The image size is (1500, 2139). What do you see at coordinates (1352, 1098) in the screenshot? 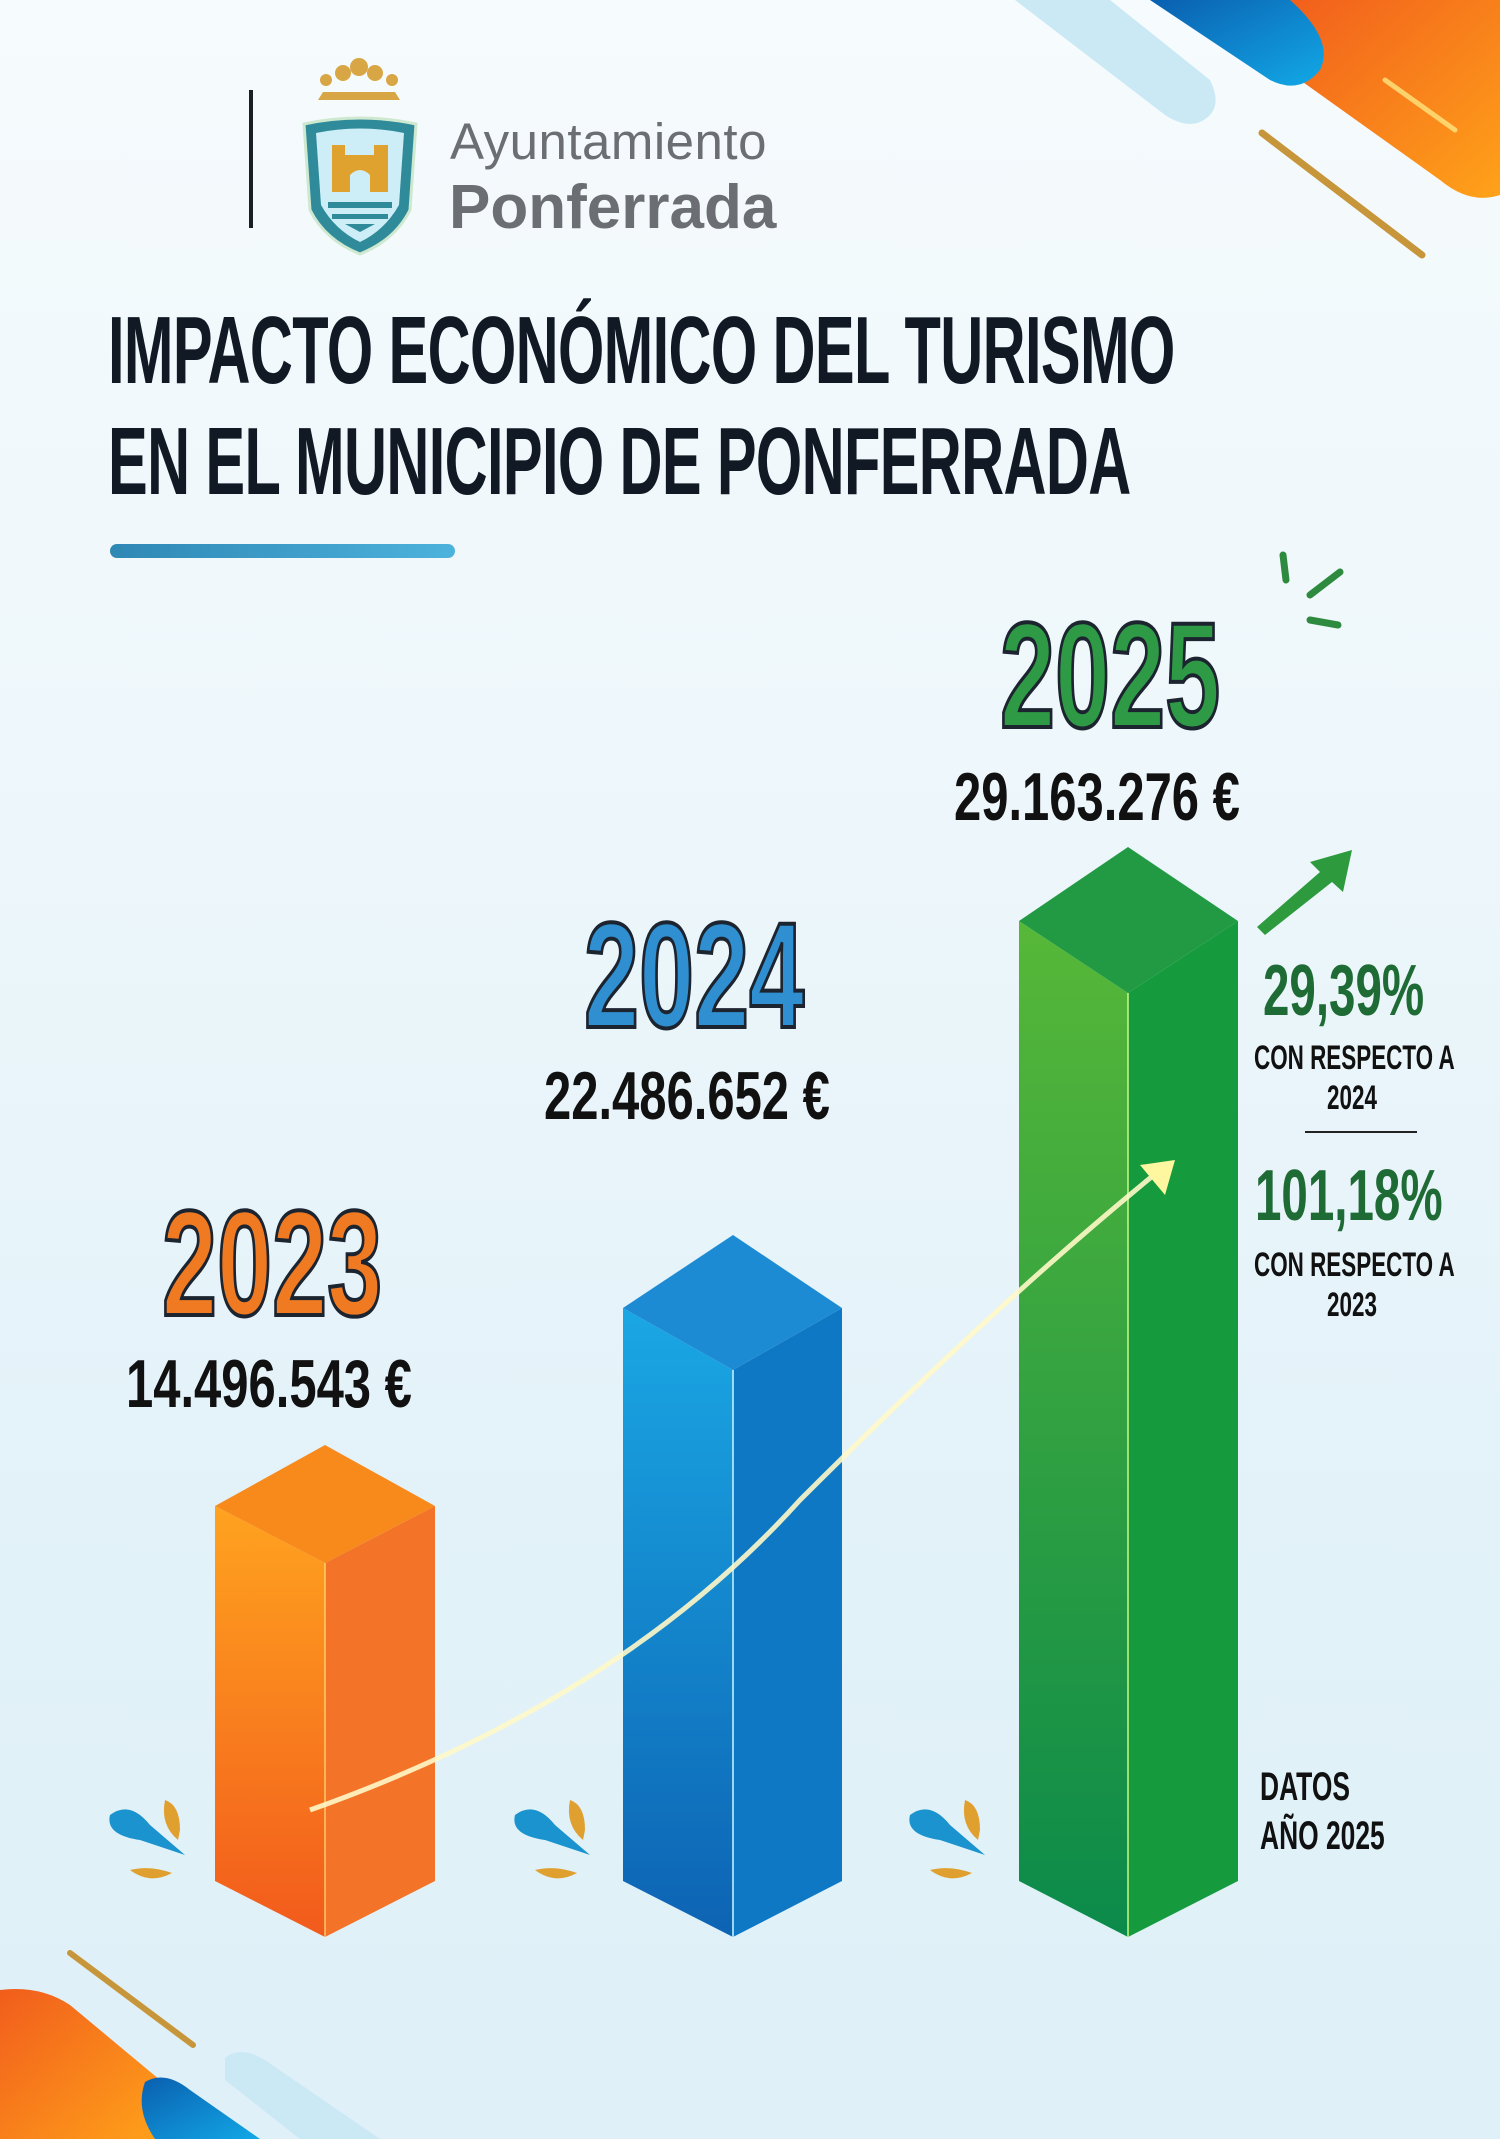
I see `growth-vs-2024-year: 2024` at bounding box center [1352, 1098].